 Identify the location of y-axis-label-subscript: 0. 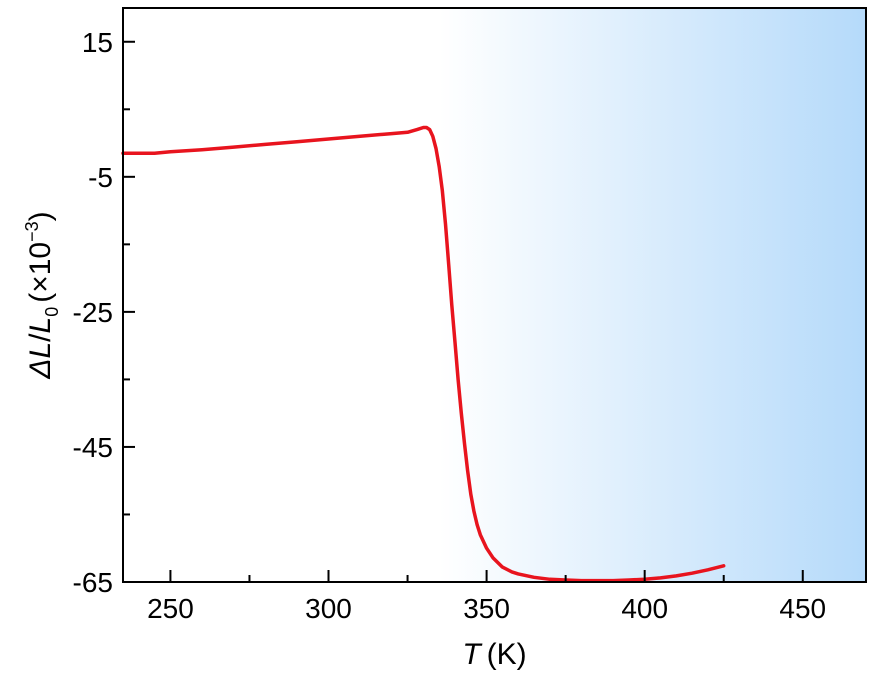
(52, 312).